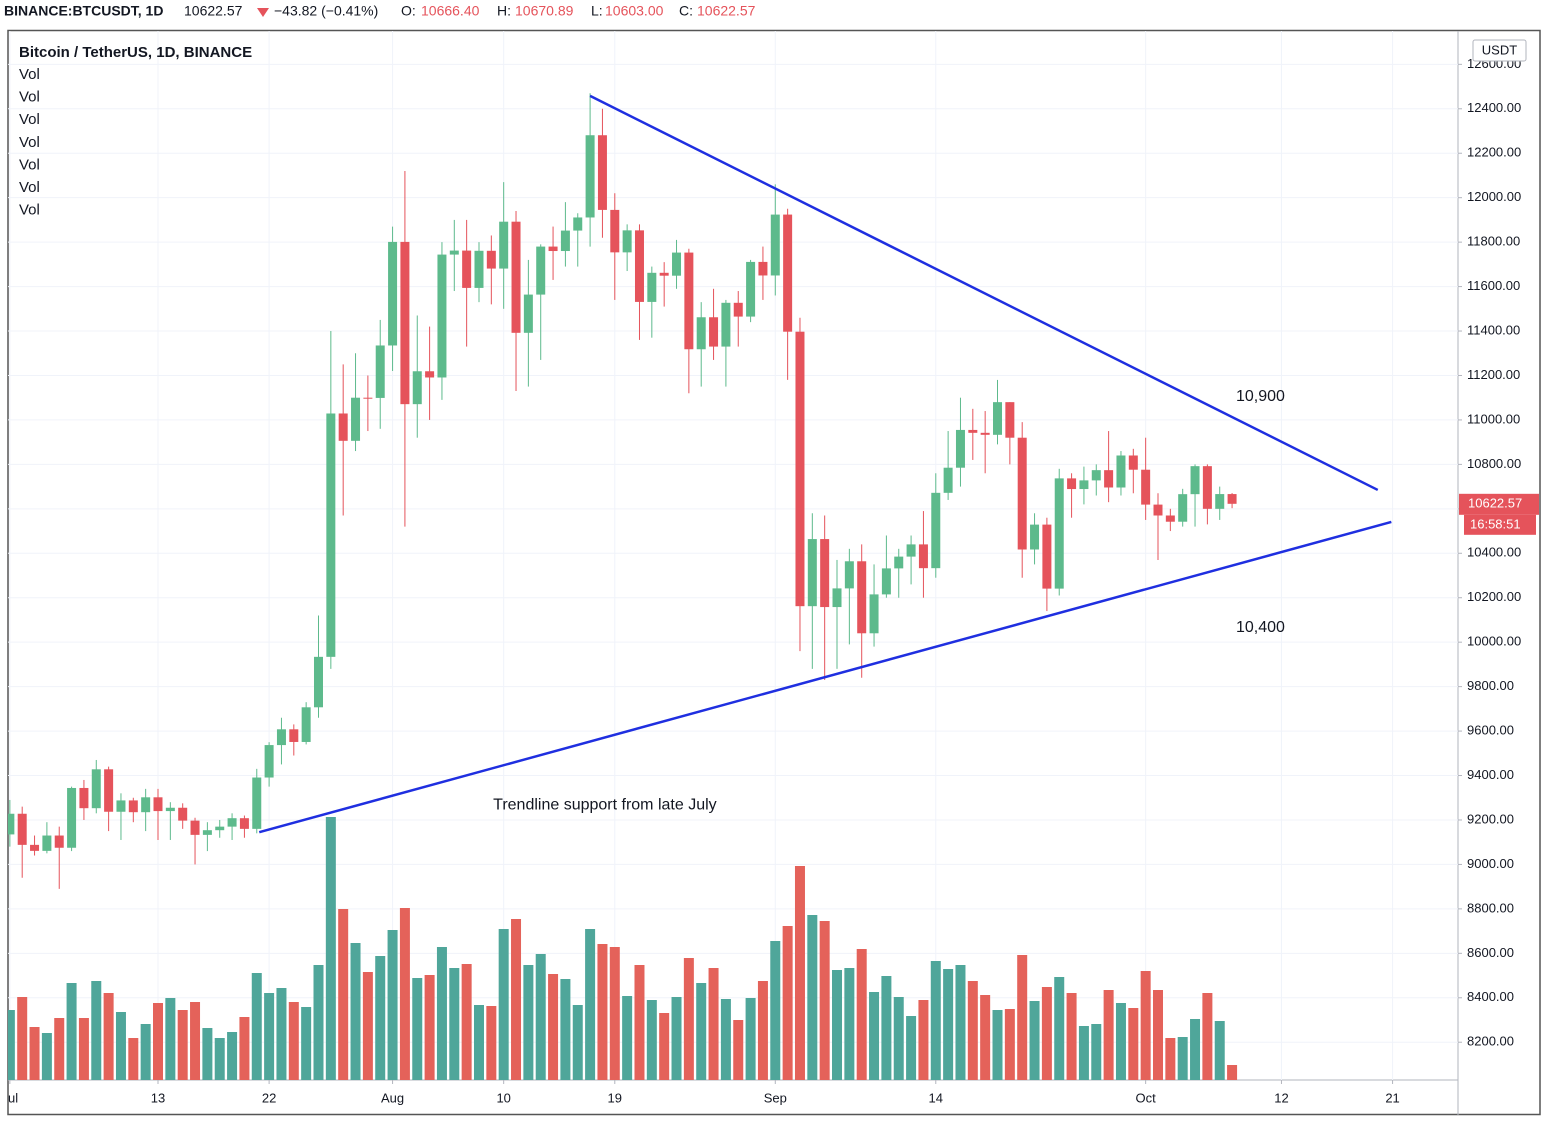 The height and width of the screenshot is (1126, 1546). Describe the element at coordinates (634, 11) in the screenshot. I see `ohlc-value: 10603.00` at that location.